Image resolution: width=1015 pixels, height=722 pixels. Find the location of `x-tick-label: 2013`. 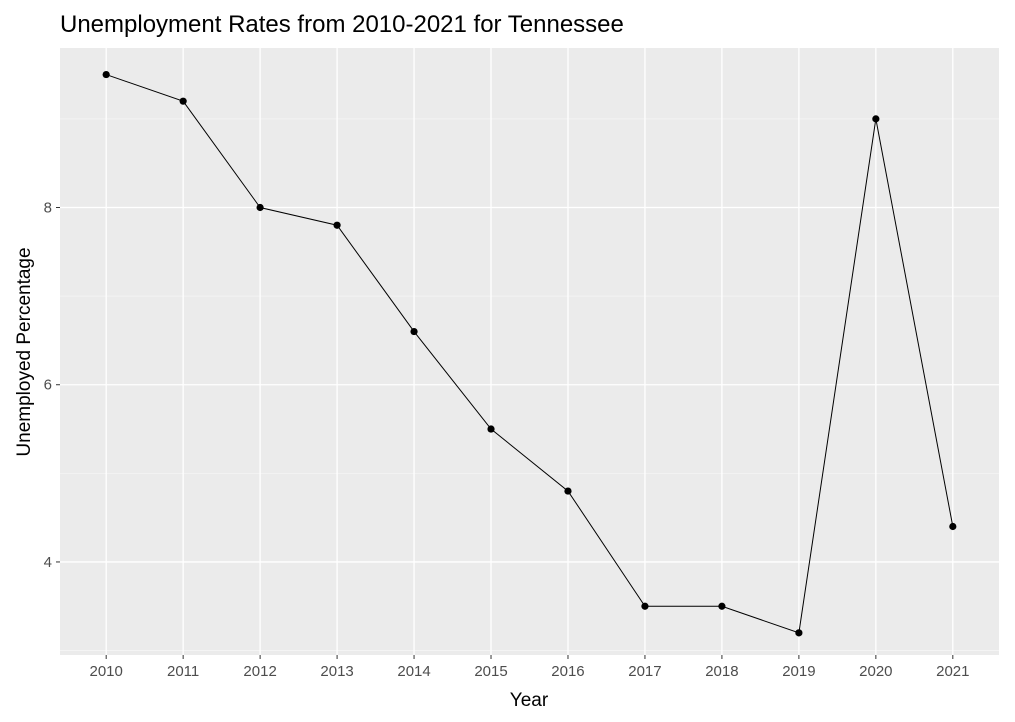

x-tick-label: 2013 is located at coordinates (336, 671).